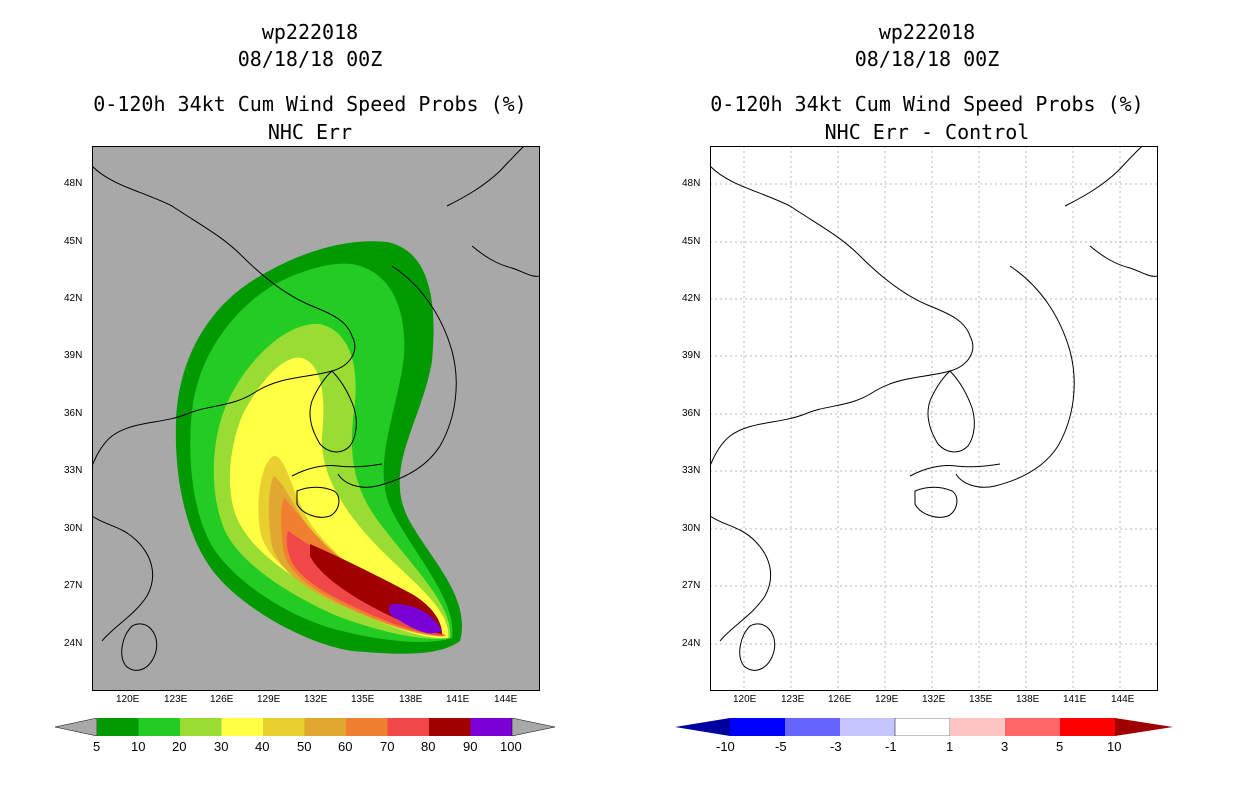 The height and width of the screenshot is (800, 1236). Describe the element at coordinates (533, 727) in the screenshot. I see `left-colorbar-high-arrow` at that location.